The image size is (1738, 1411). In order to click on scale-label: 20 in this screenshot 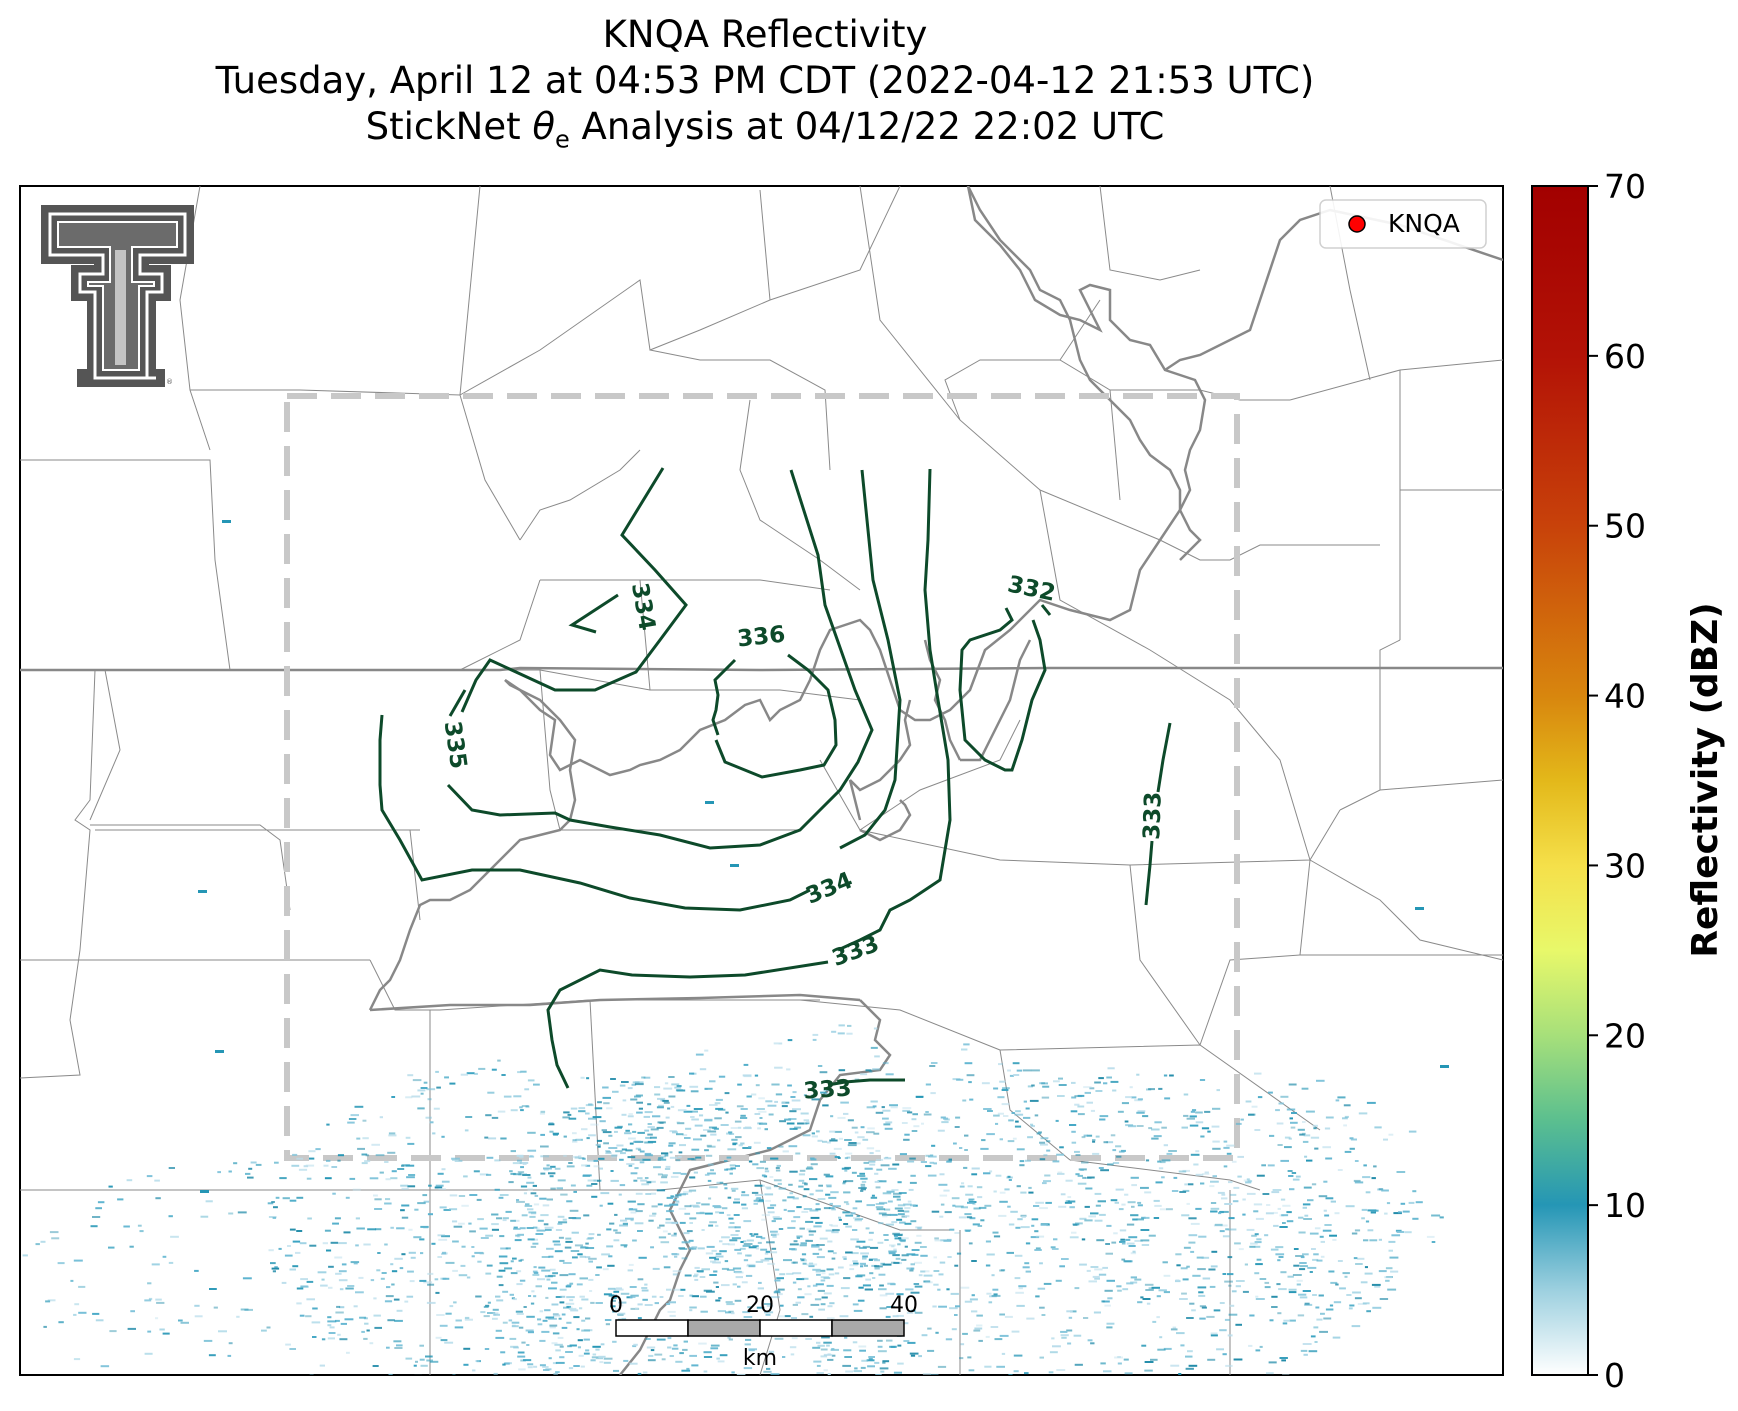, I will do `click(760, 1305)`.